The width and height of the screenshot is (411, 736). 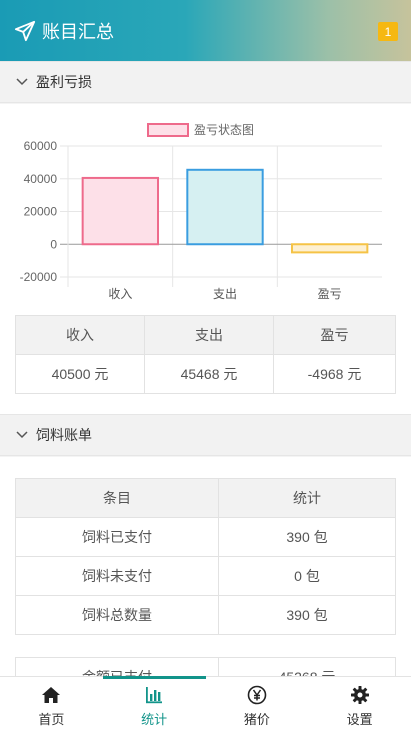 What do you see at coordinates (80, 335) in the screenshot?
I see `summary-header-income: 收入` at bounding box center [80, 335].